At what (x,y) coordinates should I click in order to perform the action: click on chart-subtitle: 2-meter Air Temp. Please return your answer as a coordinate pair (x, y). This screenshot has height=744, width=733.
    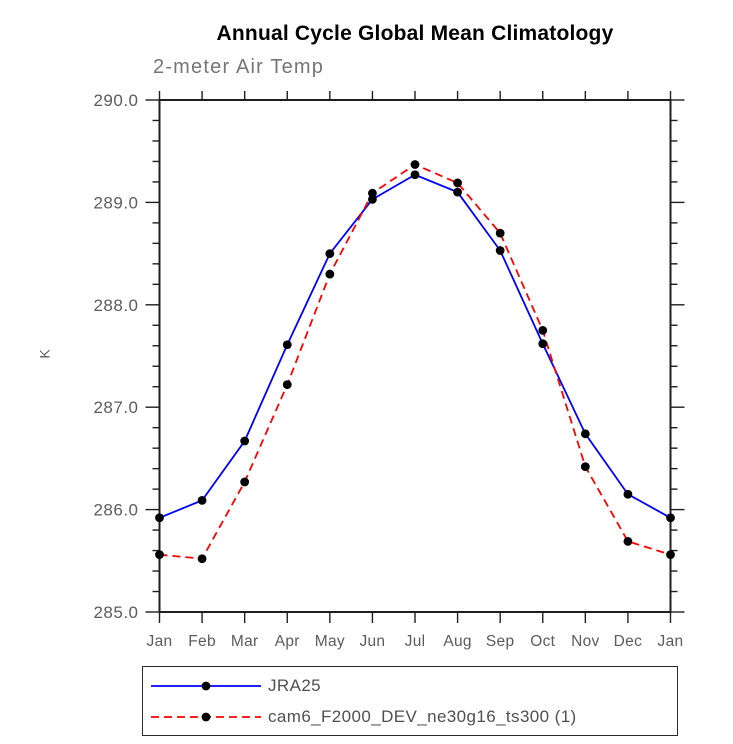
    Looking at the image, I should click on (239, 67).